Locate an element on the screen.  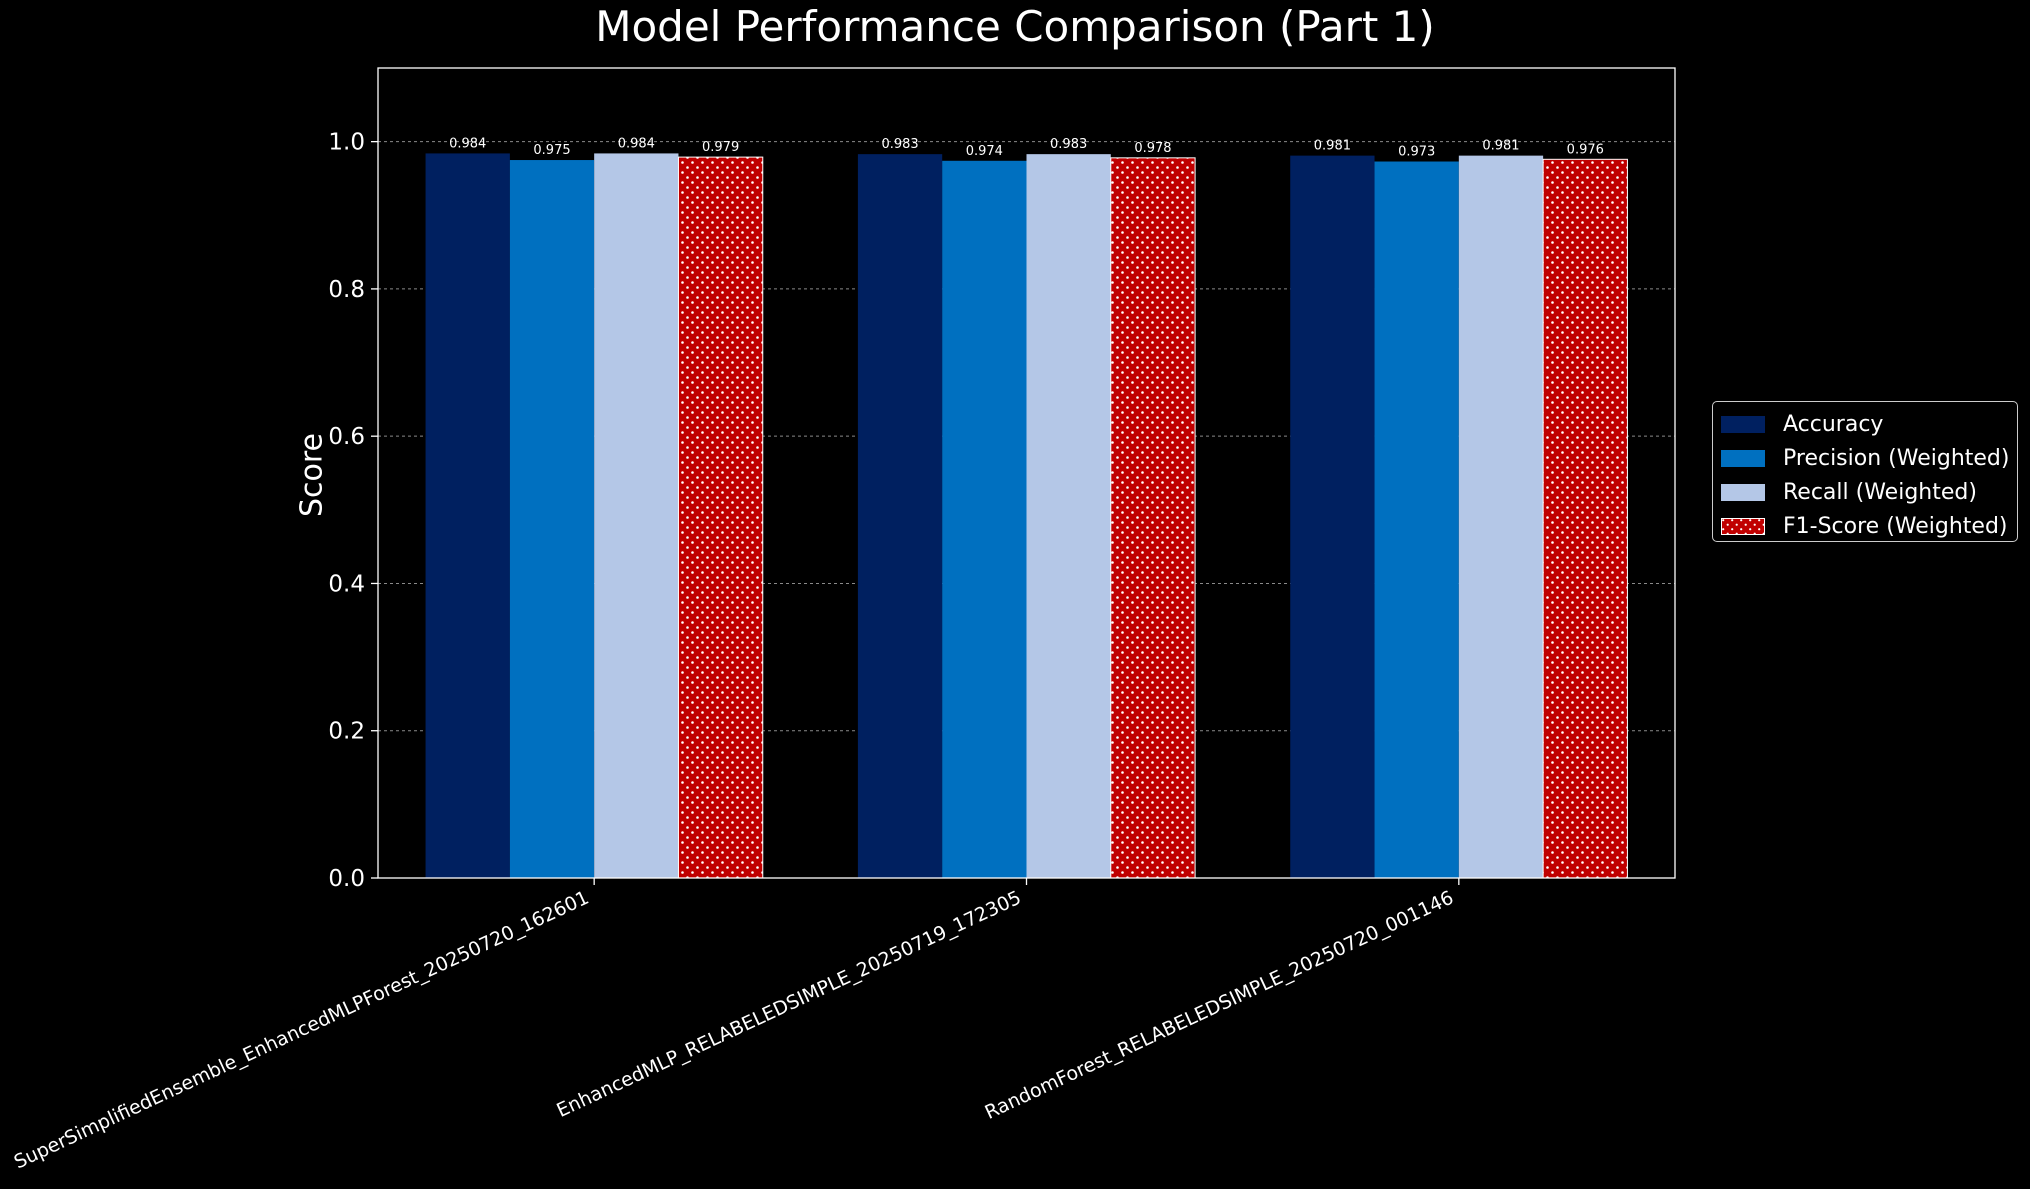
data-label: 0.975 is located at coordinates (551, 150).